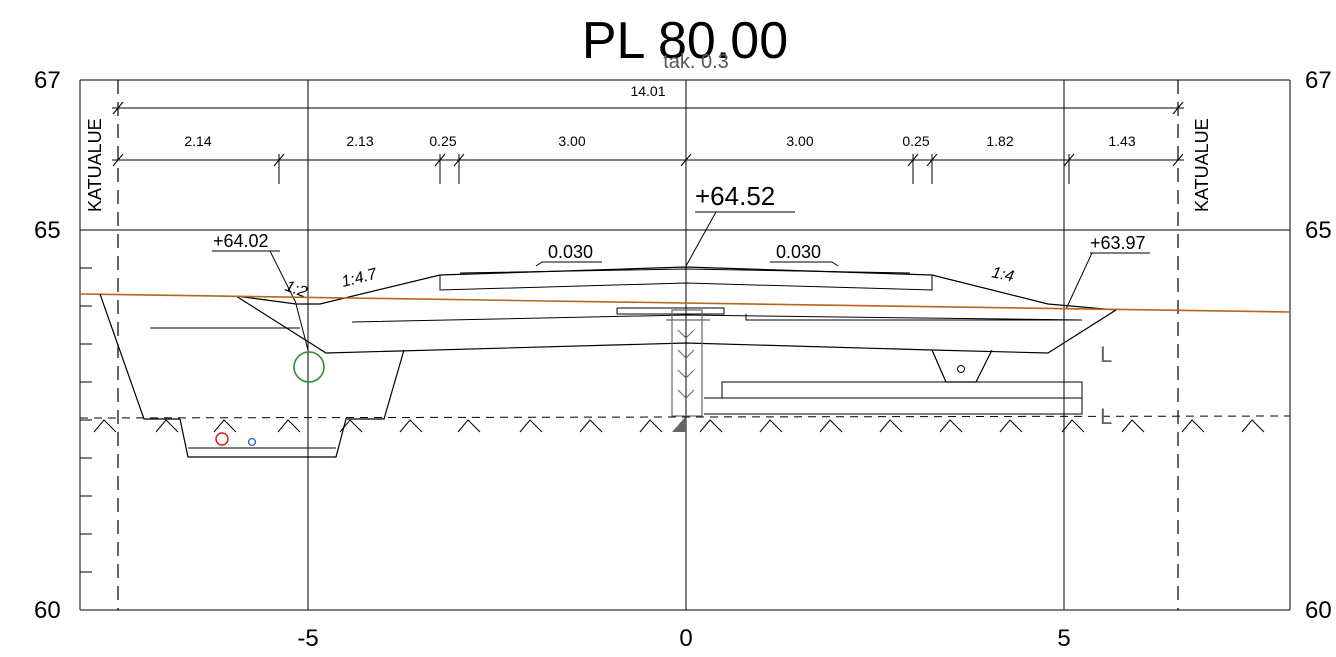 The height and width of the screenshot is (657, 1336). Describe the element at coordinates (893, 406) in the screenshot. I see `utility-box-lower` at that location.